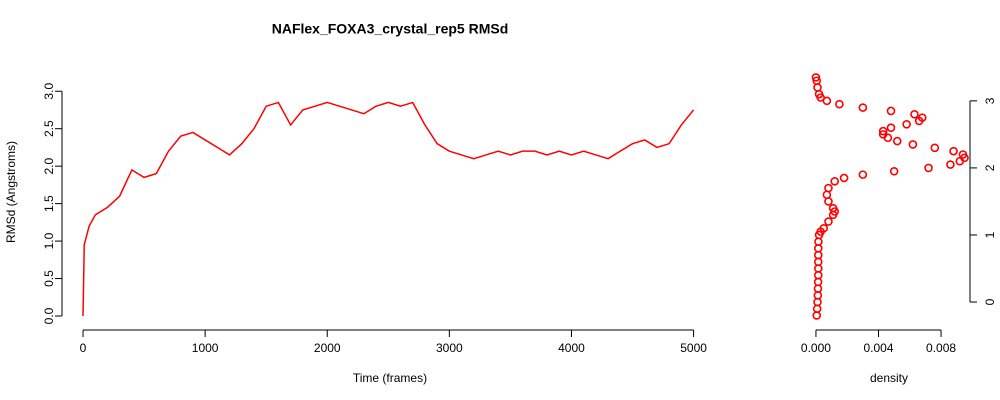 This screenshot has width=1000, height=400. What do you see at coordinates (49, 128) in the screenshot?
I see `y-tick-label: 2.5` at bounding box center [49, 128].